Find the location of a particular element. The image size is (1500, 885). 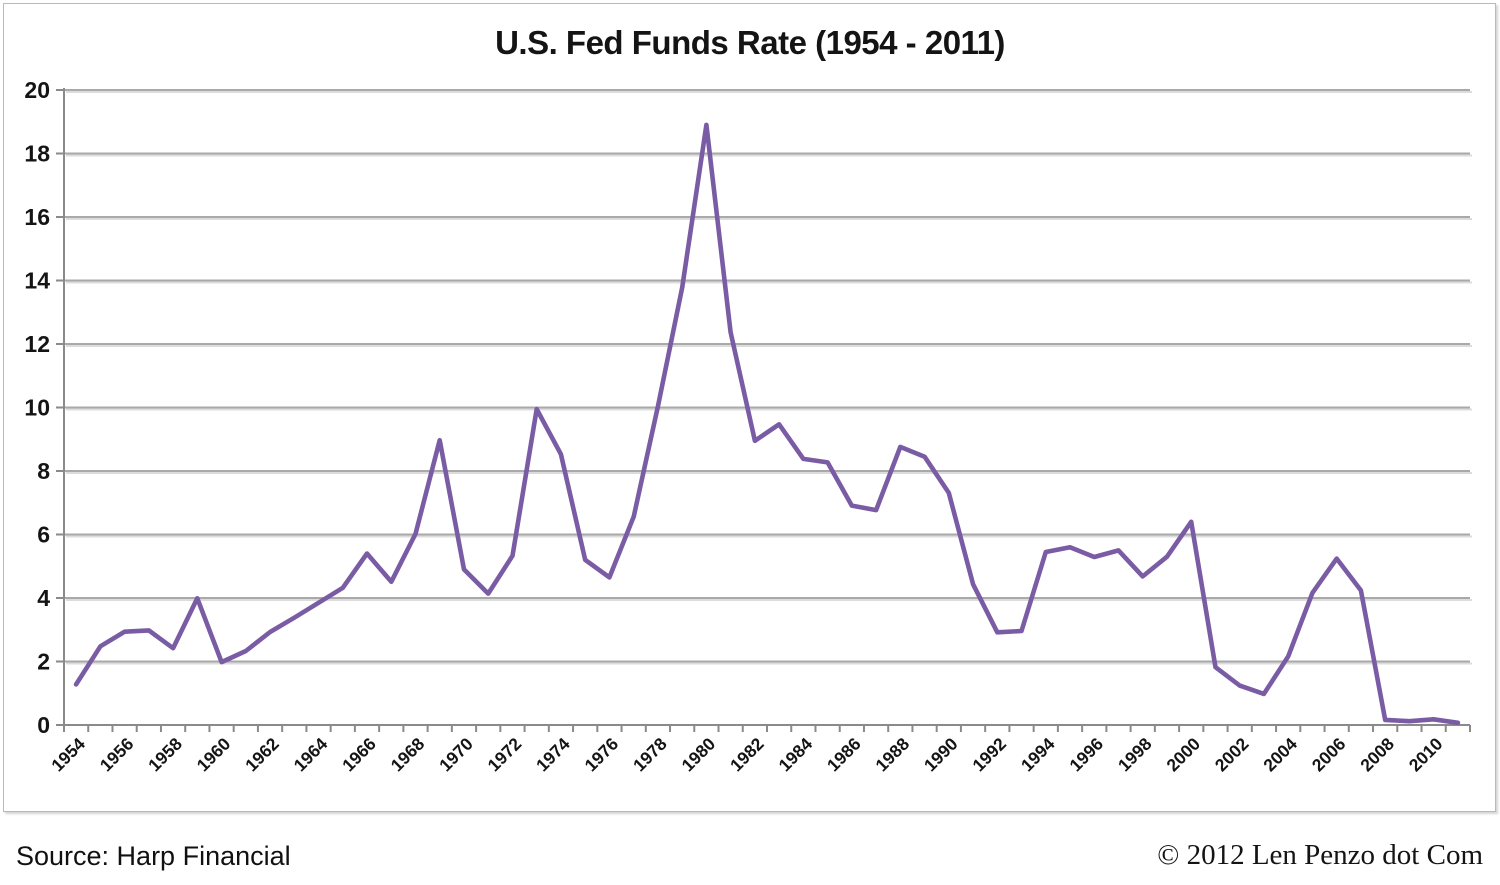

x-tick-label: 1994 is located at coordinates (1038, 755).